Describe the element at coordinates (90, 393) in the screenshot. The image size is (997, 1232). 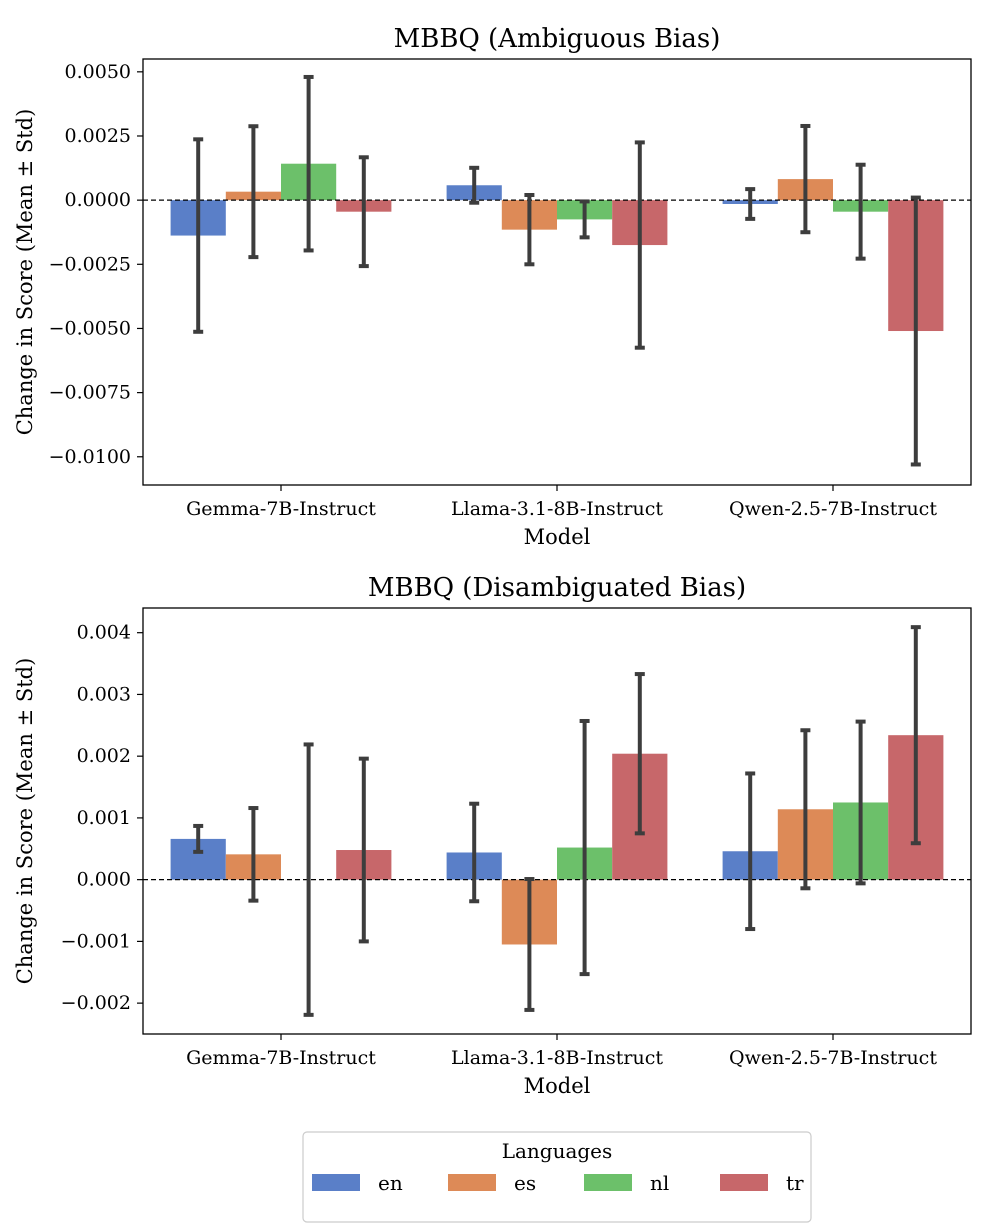
I see `y-tick-label: −0.0075` at that location.